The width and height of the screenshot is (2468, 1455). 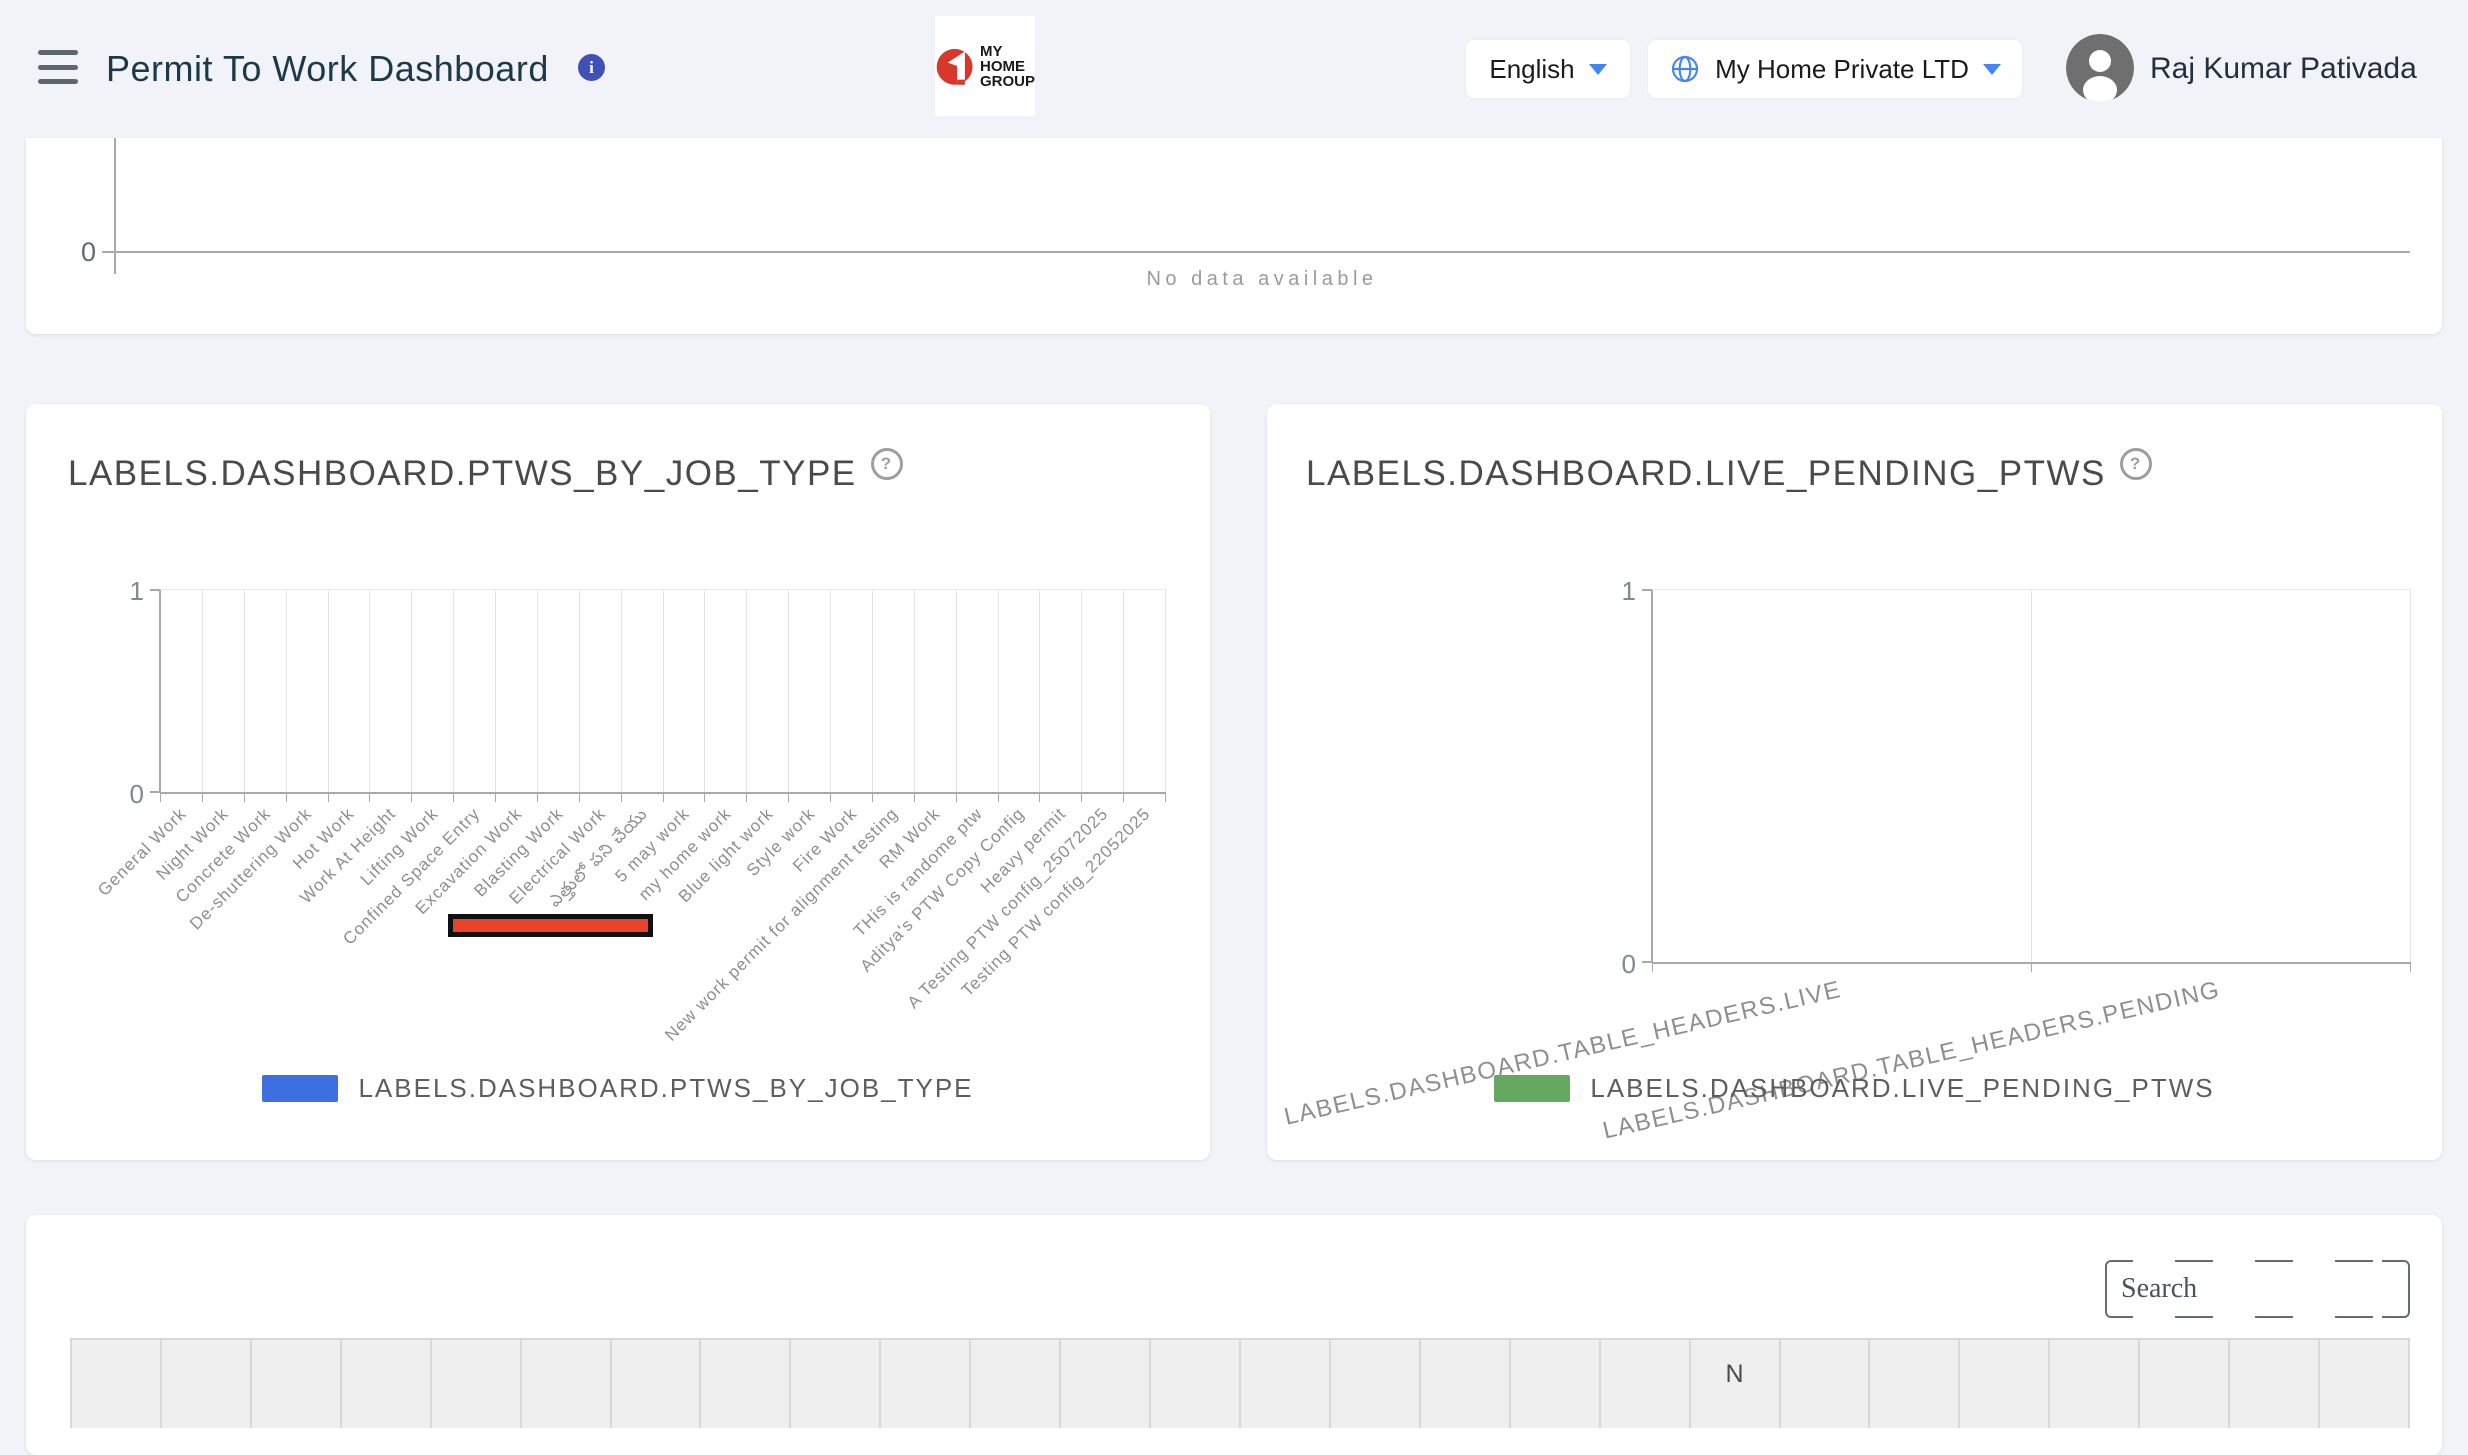 I want to click on search-input, so click(x=2257, y=1289).